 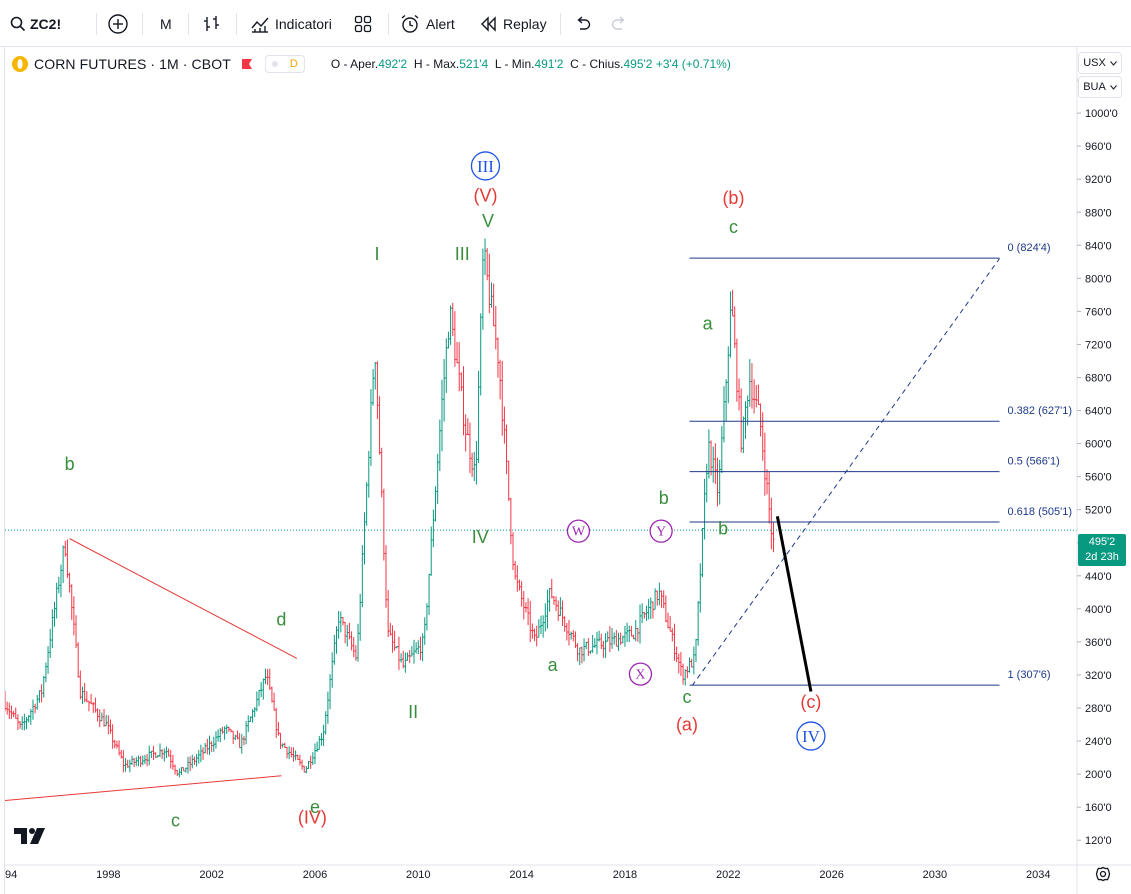 I want to click on unit-label: BUA, so click(x=1094, y=87).